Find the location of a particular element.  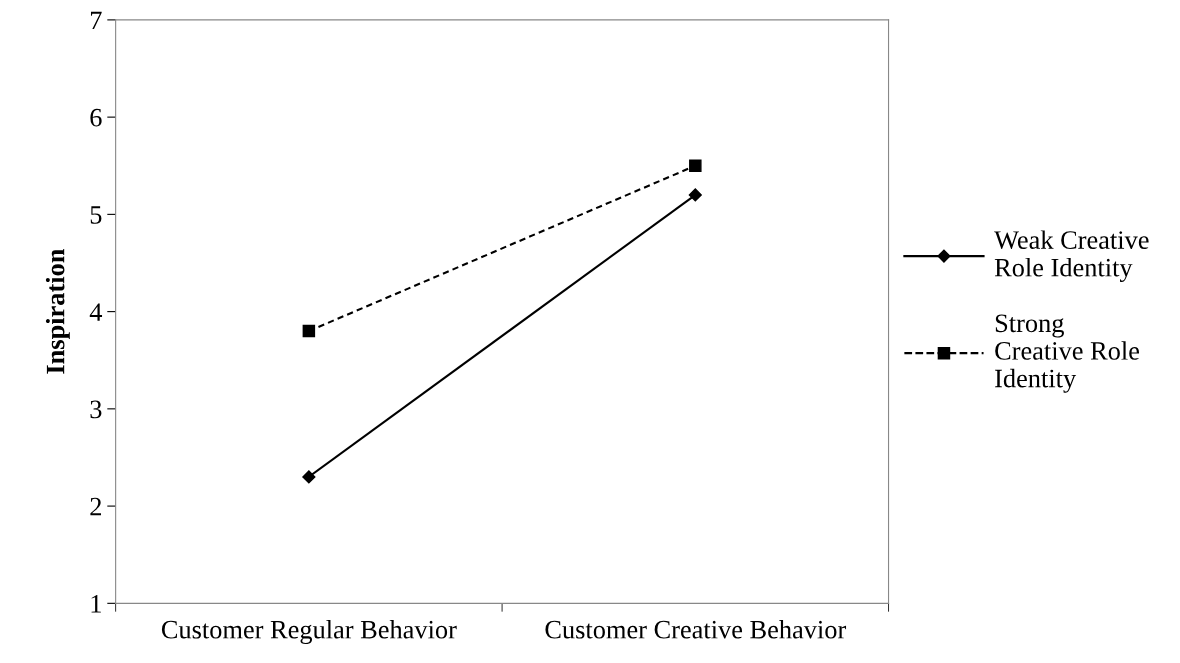

x-tick-label: Customer Regular Behavior is located at coordinates (309, 632).